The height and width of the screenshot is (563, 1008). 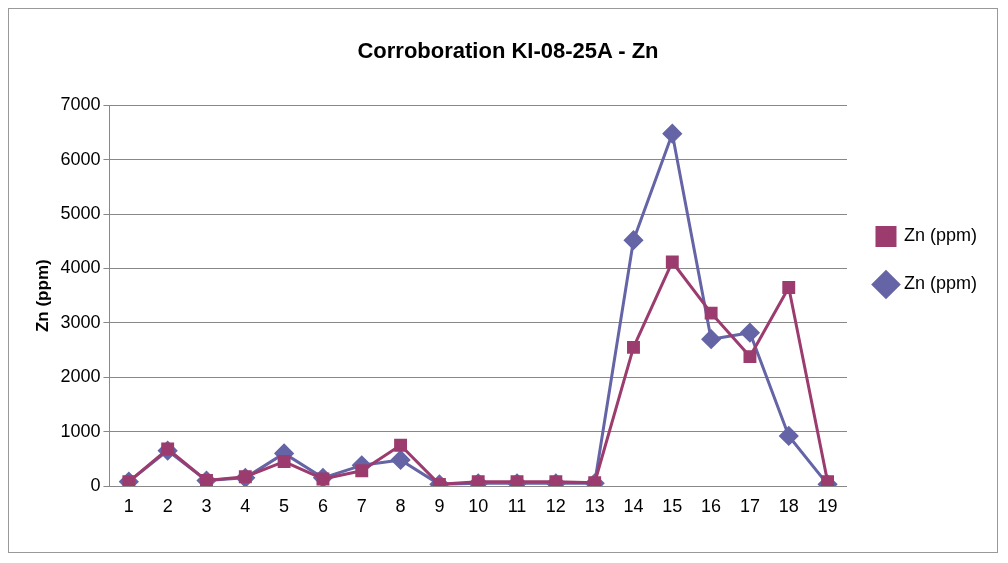 I want to click on x-tick-label: 5, so click(x=284, y=505).